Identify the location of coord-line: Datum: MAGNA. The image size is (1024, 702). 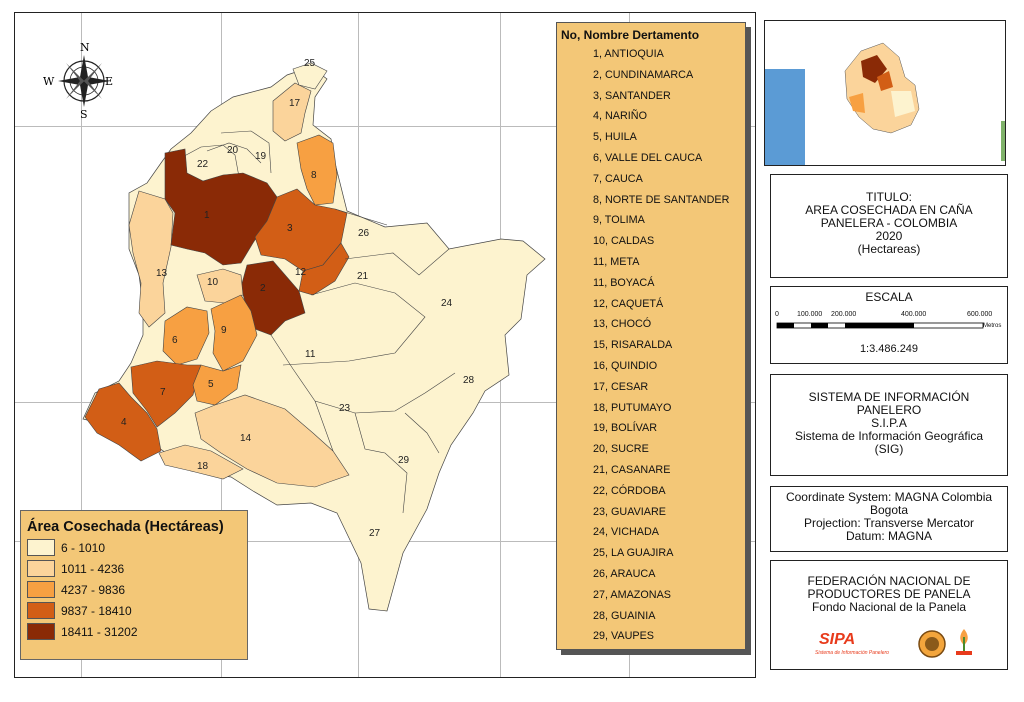
(888, 536).